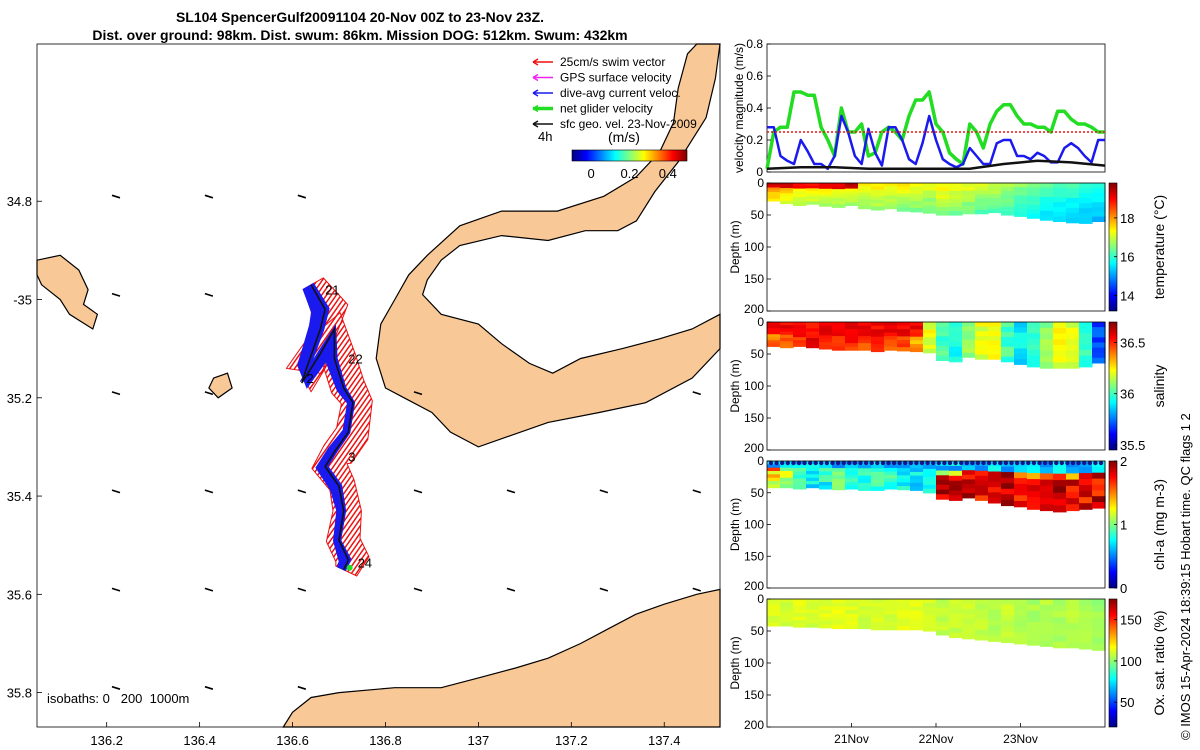  I want to click on map-x-tick-label: 136.4, so click(199, 740).